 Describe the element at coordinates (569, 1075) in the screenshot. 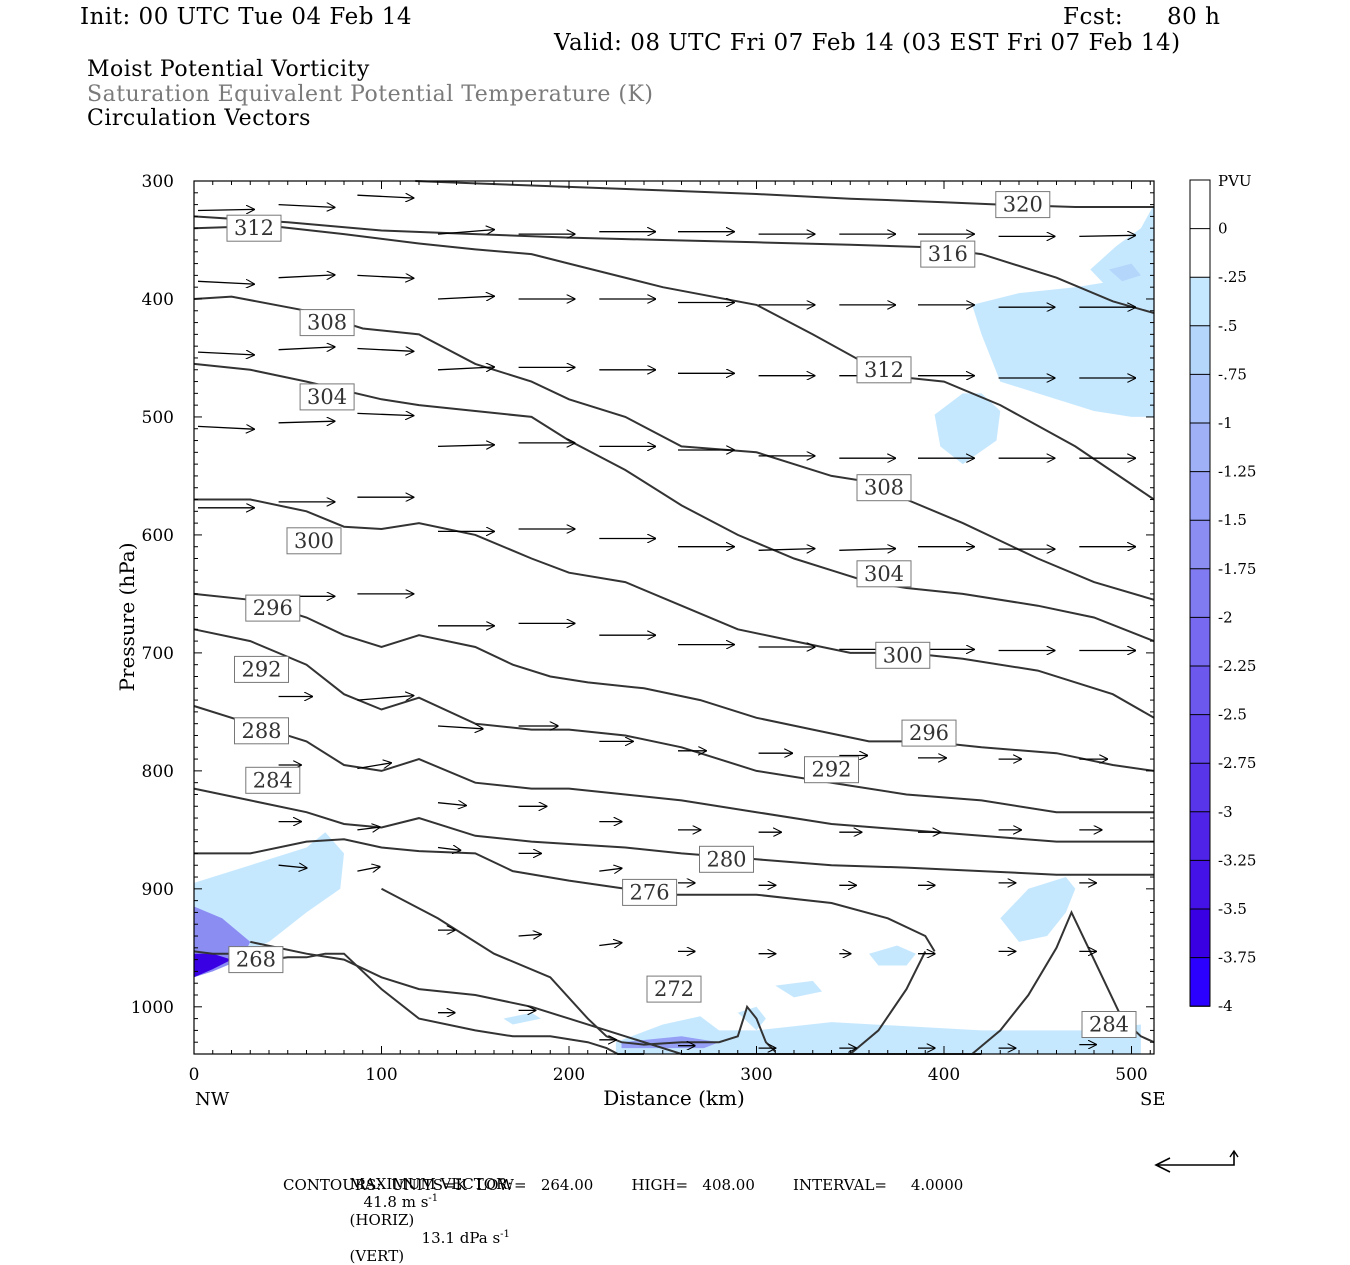

I see `x-tick-label: 200` at that location.